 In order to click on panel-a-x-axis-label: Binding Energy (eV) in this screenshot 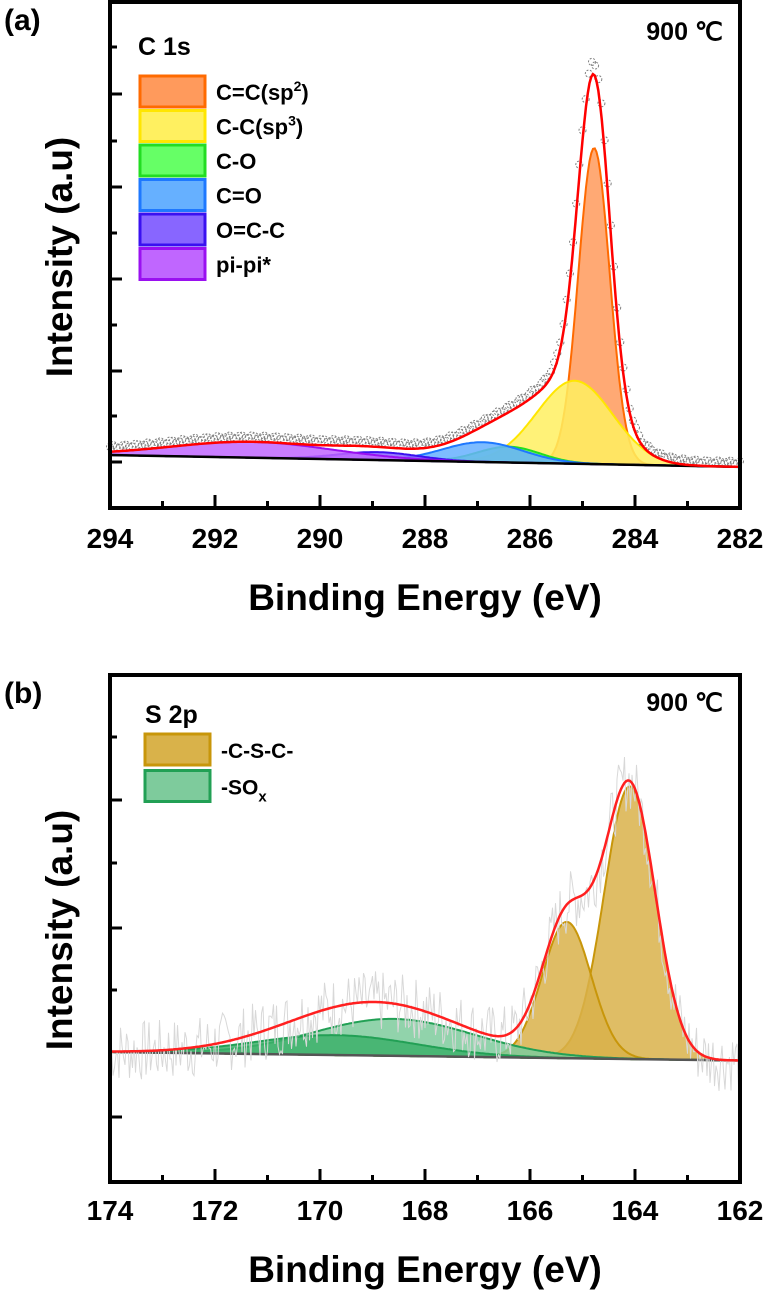, I will do `click(425, 597)`.